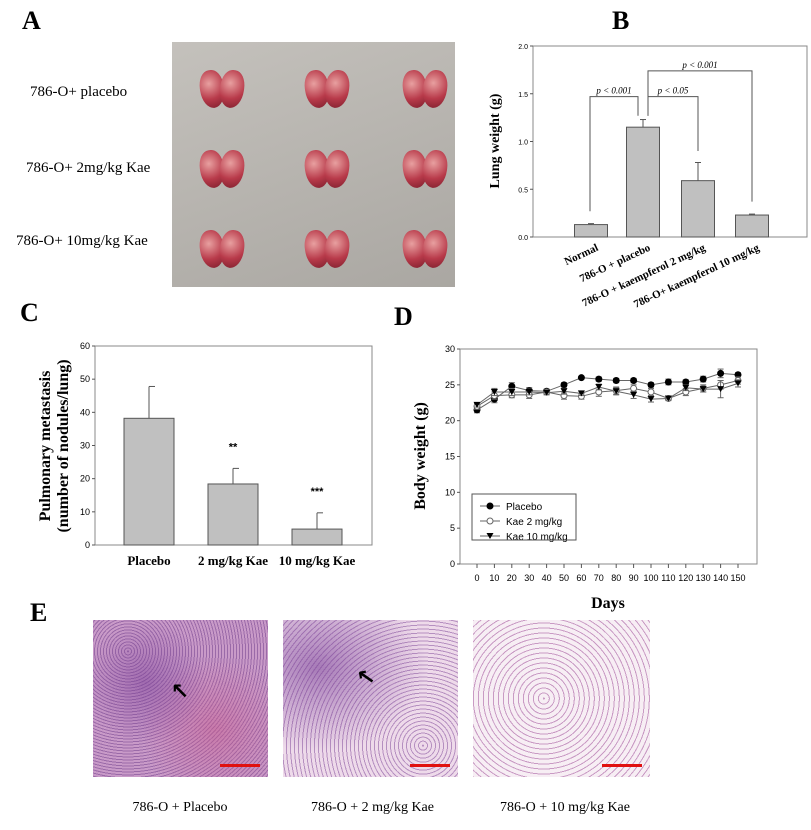 This screenshot has height=830, width=811. What do you see at coordinates (616, 578) in the screenshot?
I see `x-tick-label: 80` at bounding box center [616, 578].